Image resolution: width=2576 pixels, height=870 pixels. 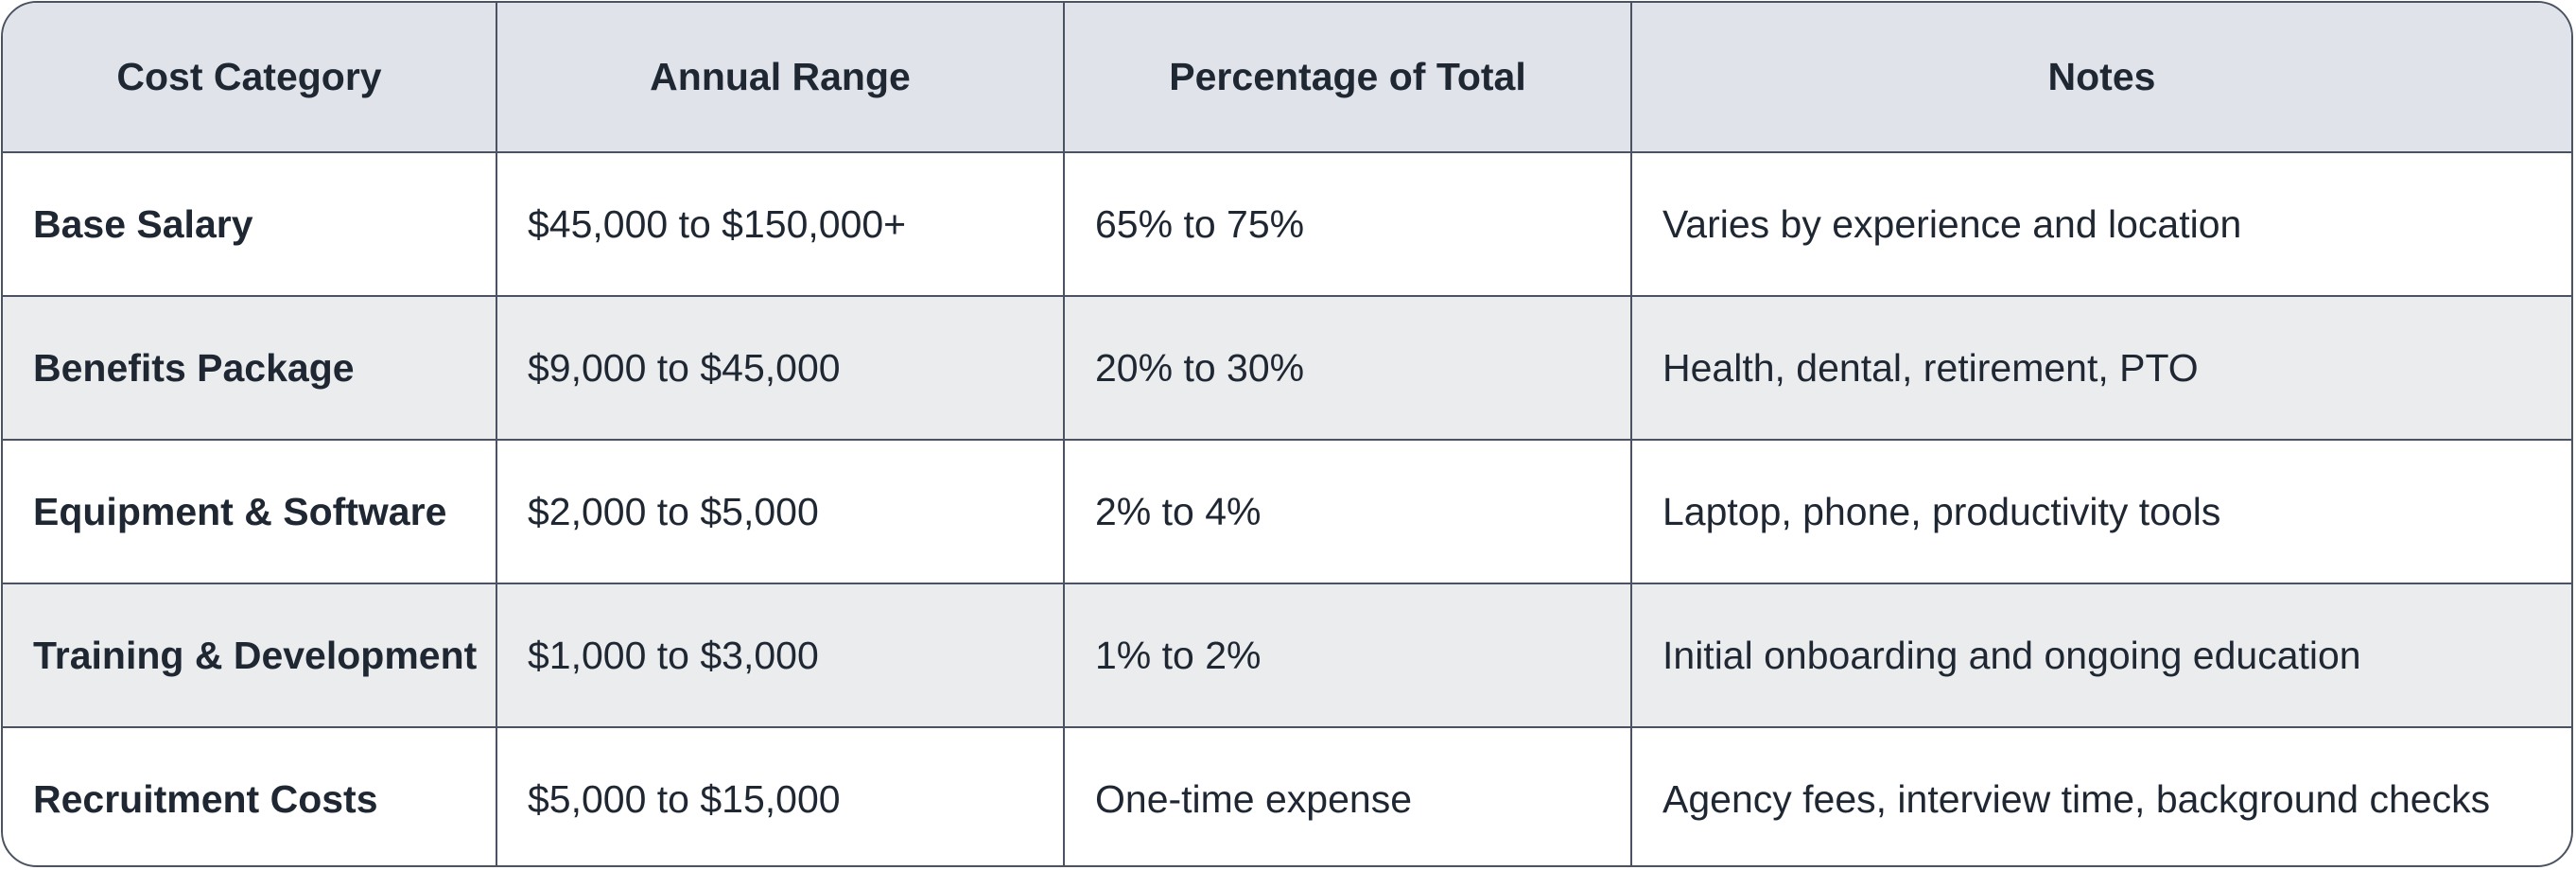 I want to click on cell-percentage: One-time expense, so click(x=1348, y=796).